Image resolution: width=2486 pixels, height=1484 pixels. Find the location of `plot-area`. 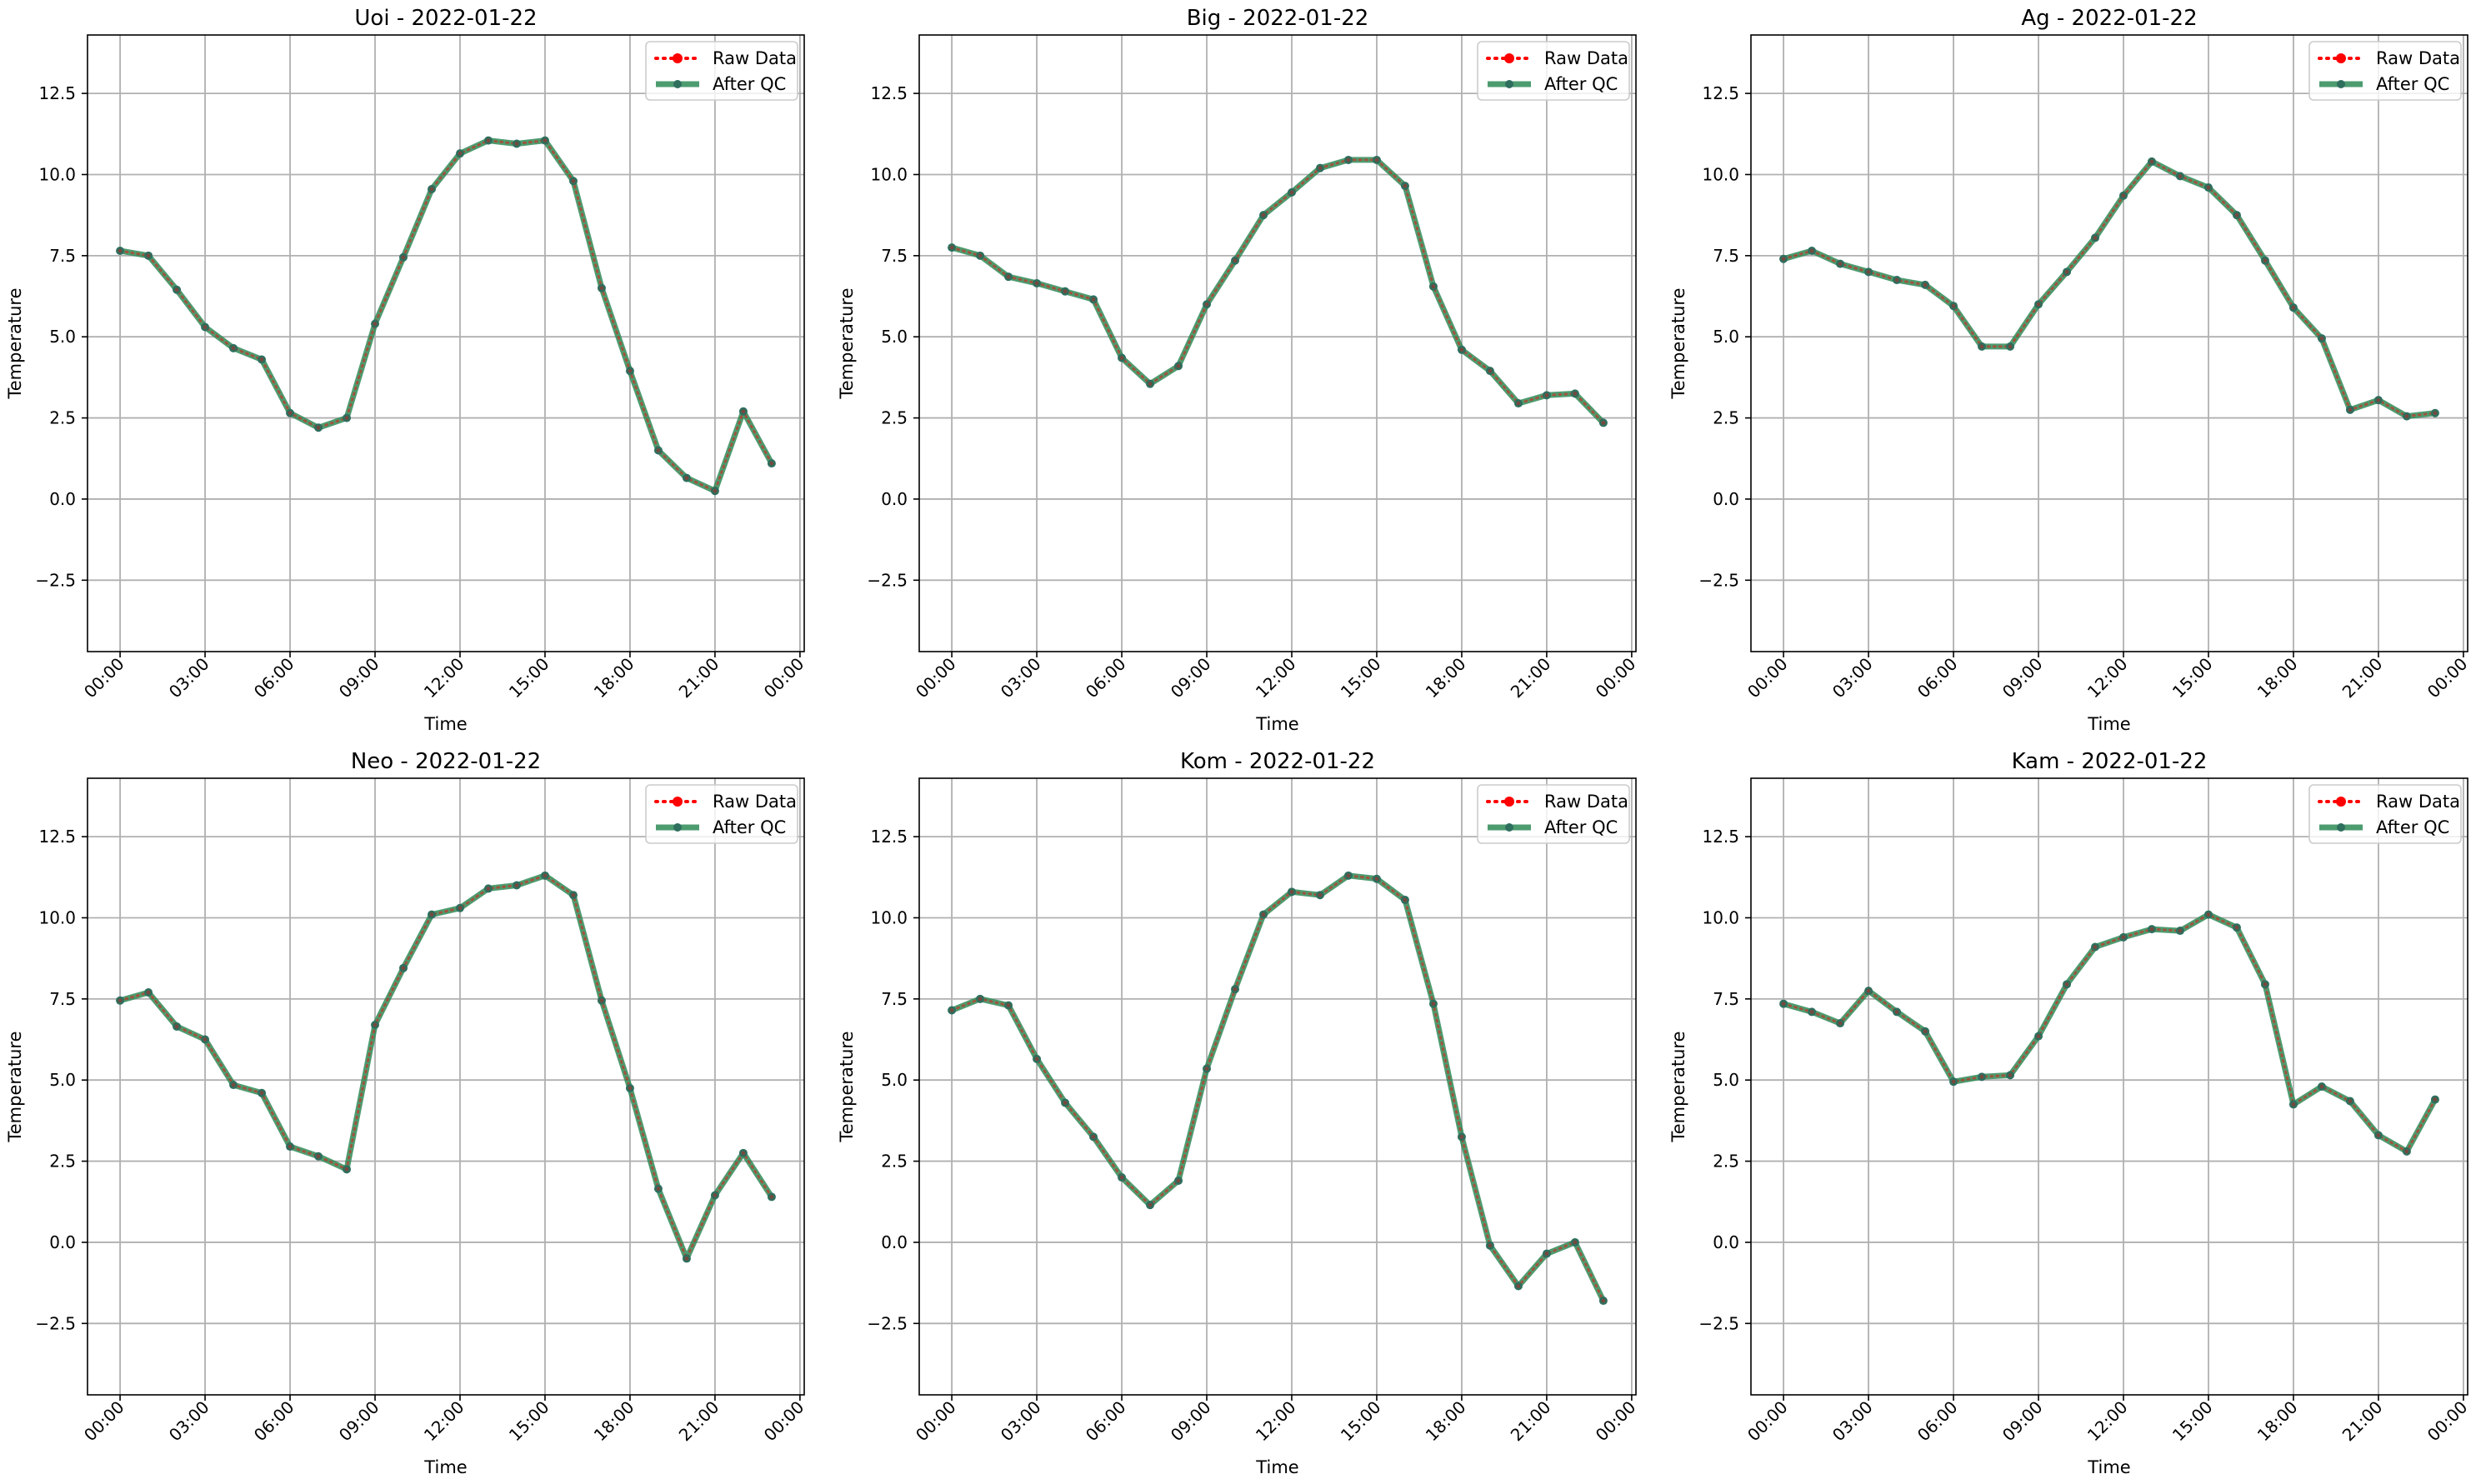

plot-area is located at coordinates (446, 1067).